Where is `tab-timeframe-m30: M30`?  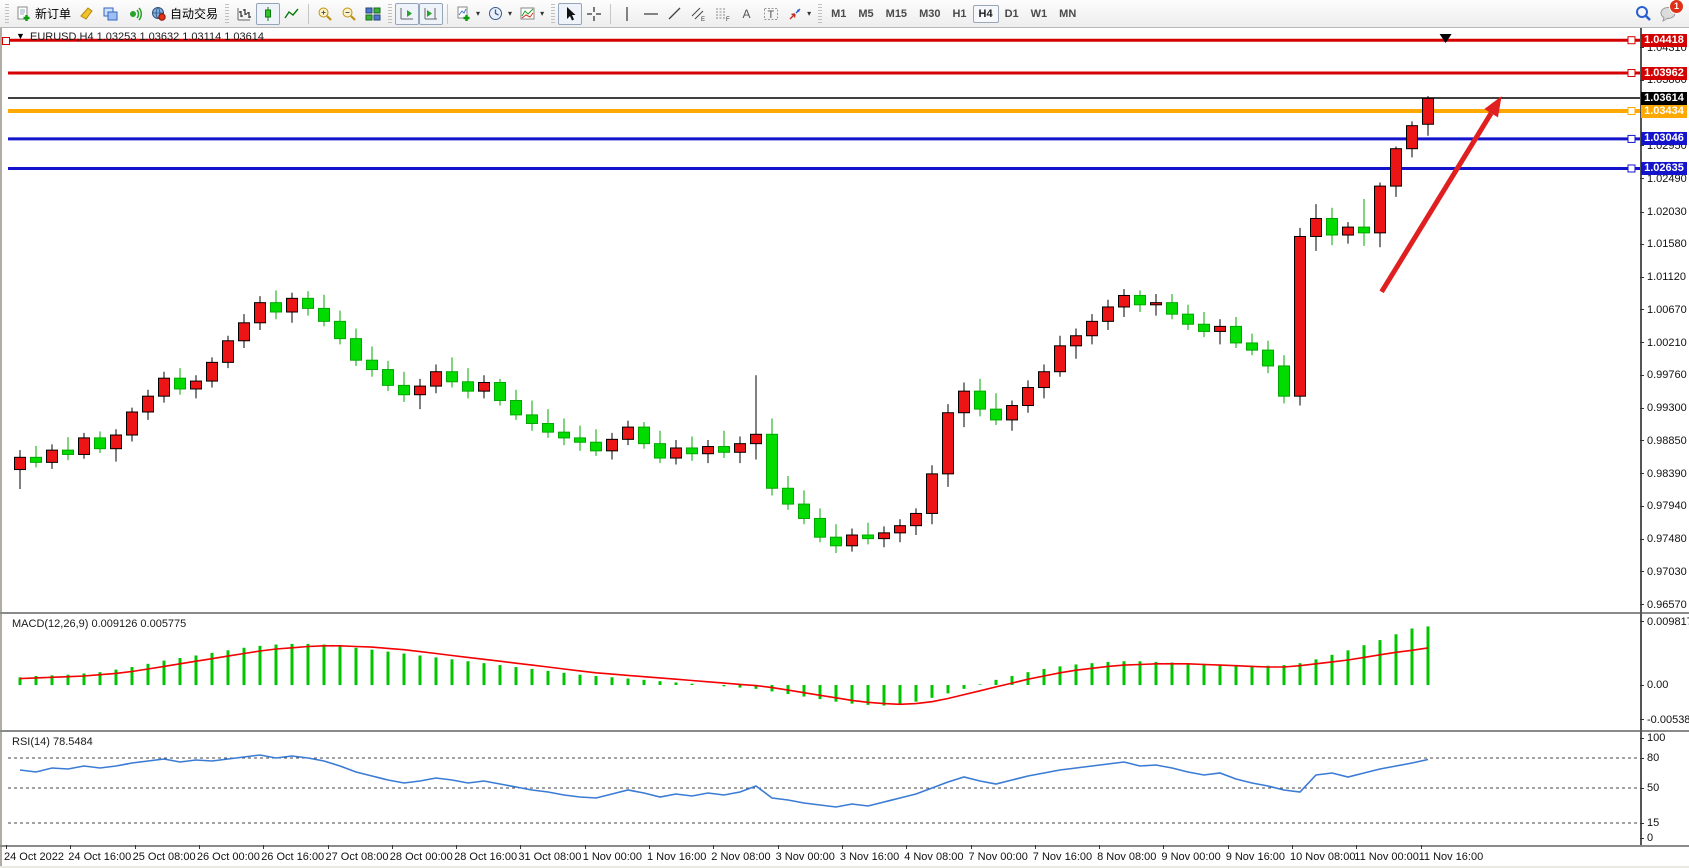
tab-timeframe-m30: M30 is located at coordinates (930, 13).